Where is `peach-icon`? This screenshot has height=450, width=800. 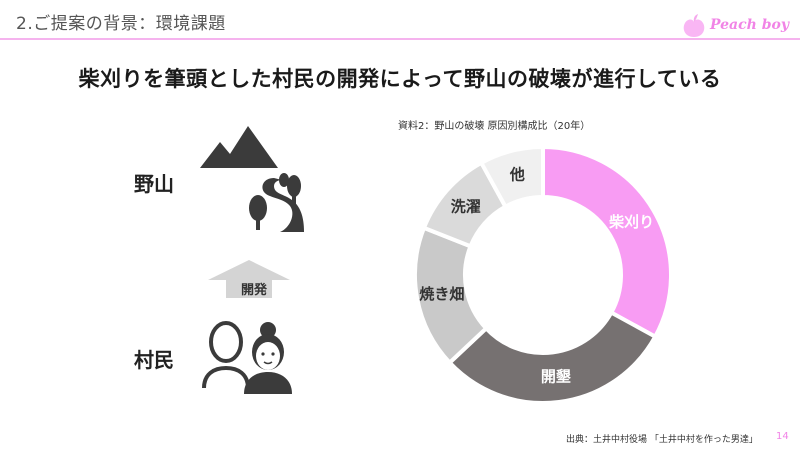 peach-icon is located at coordinates (694, 25).